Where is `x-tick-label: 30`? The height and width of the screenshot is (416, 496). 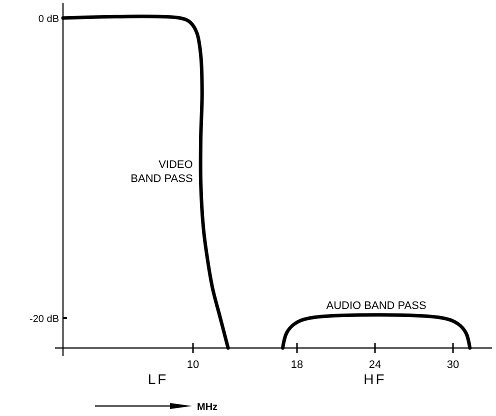
x-tick-label: 30 is located at coordinates (453, 365).